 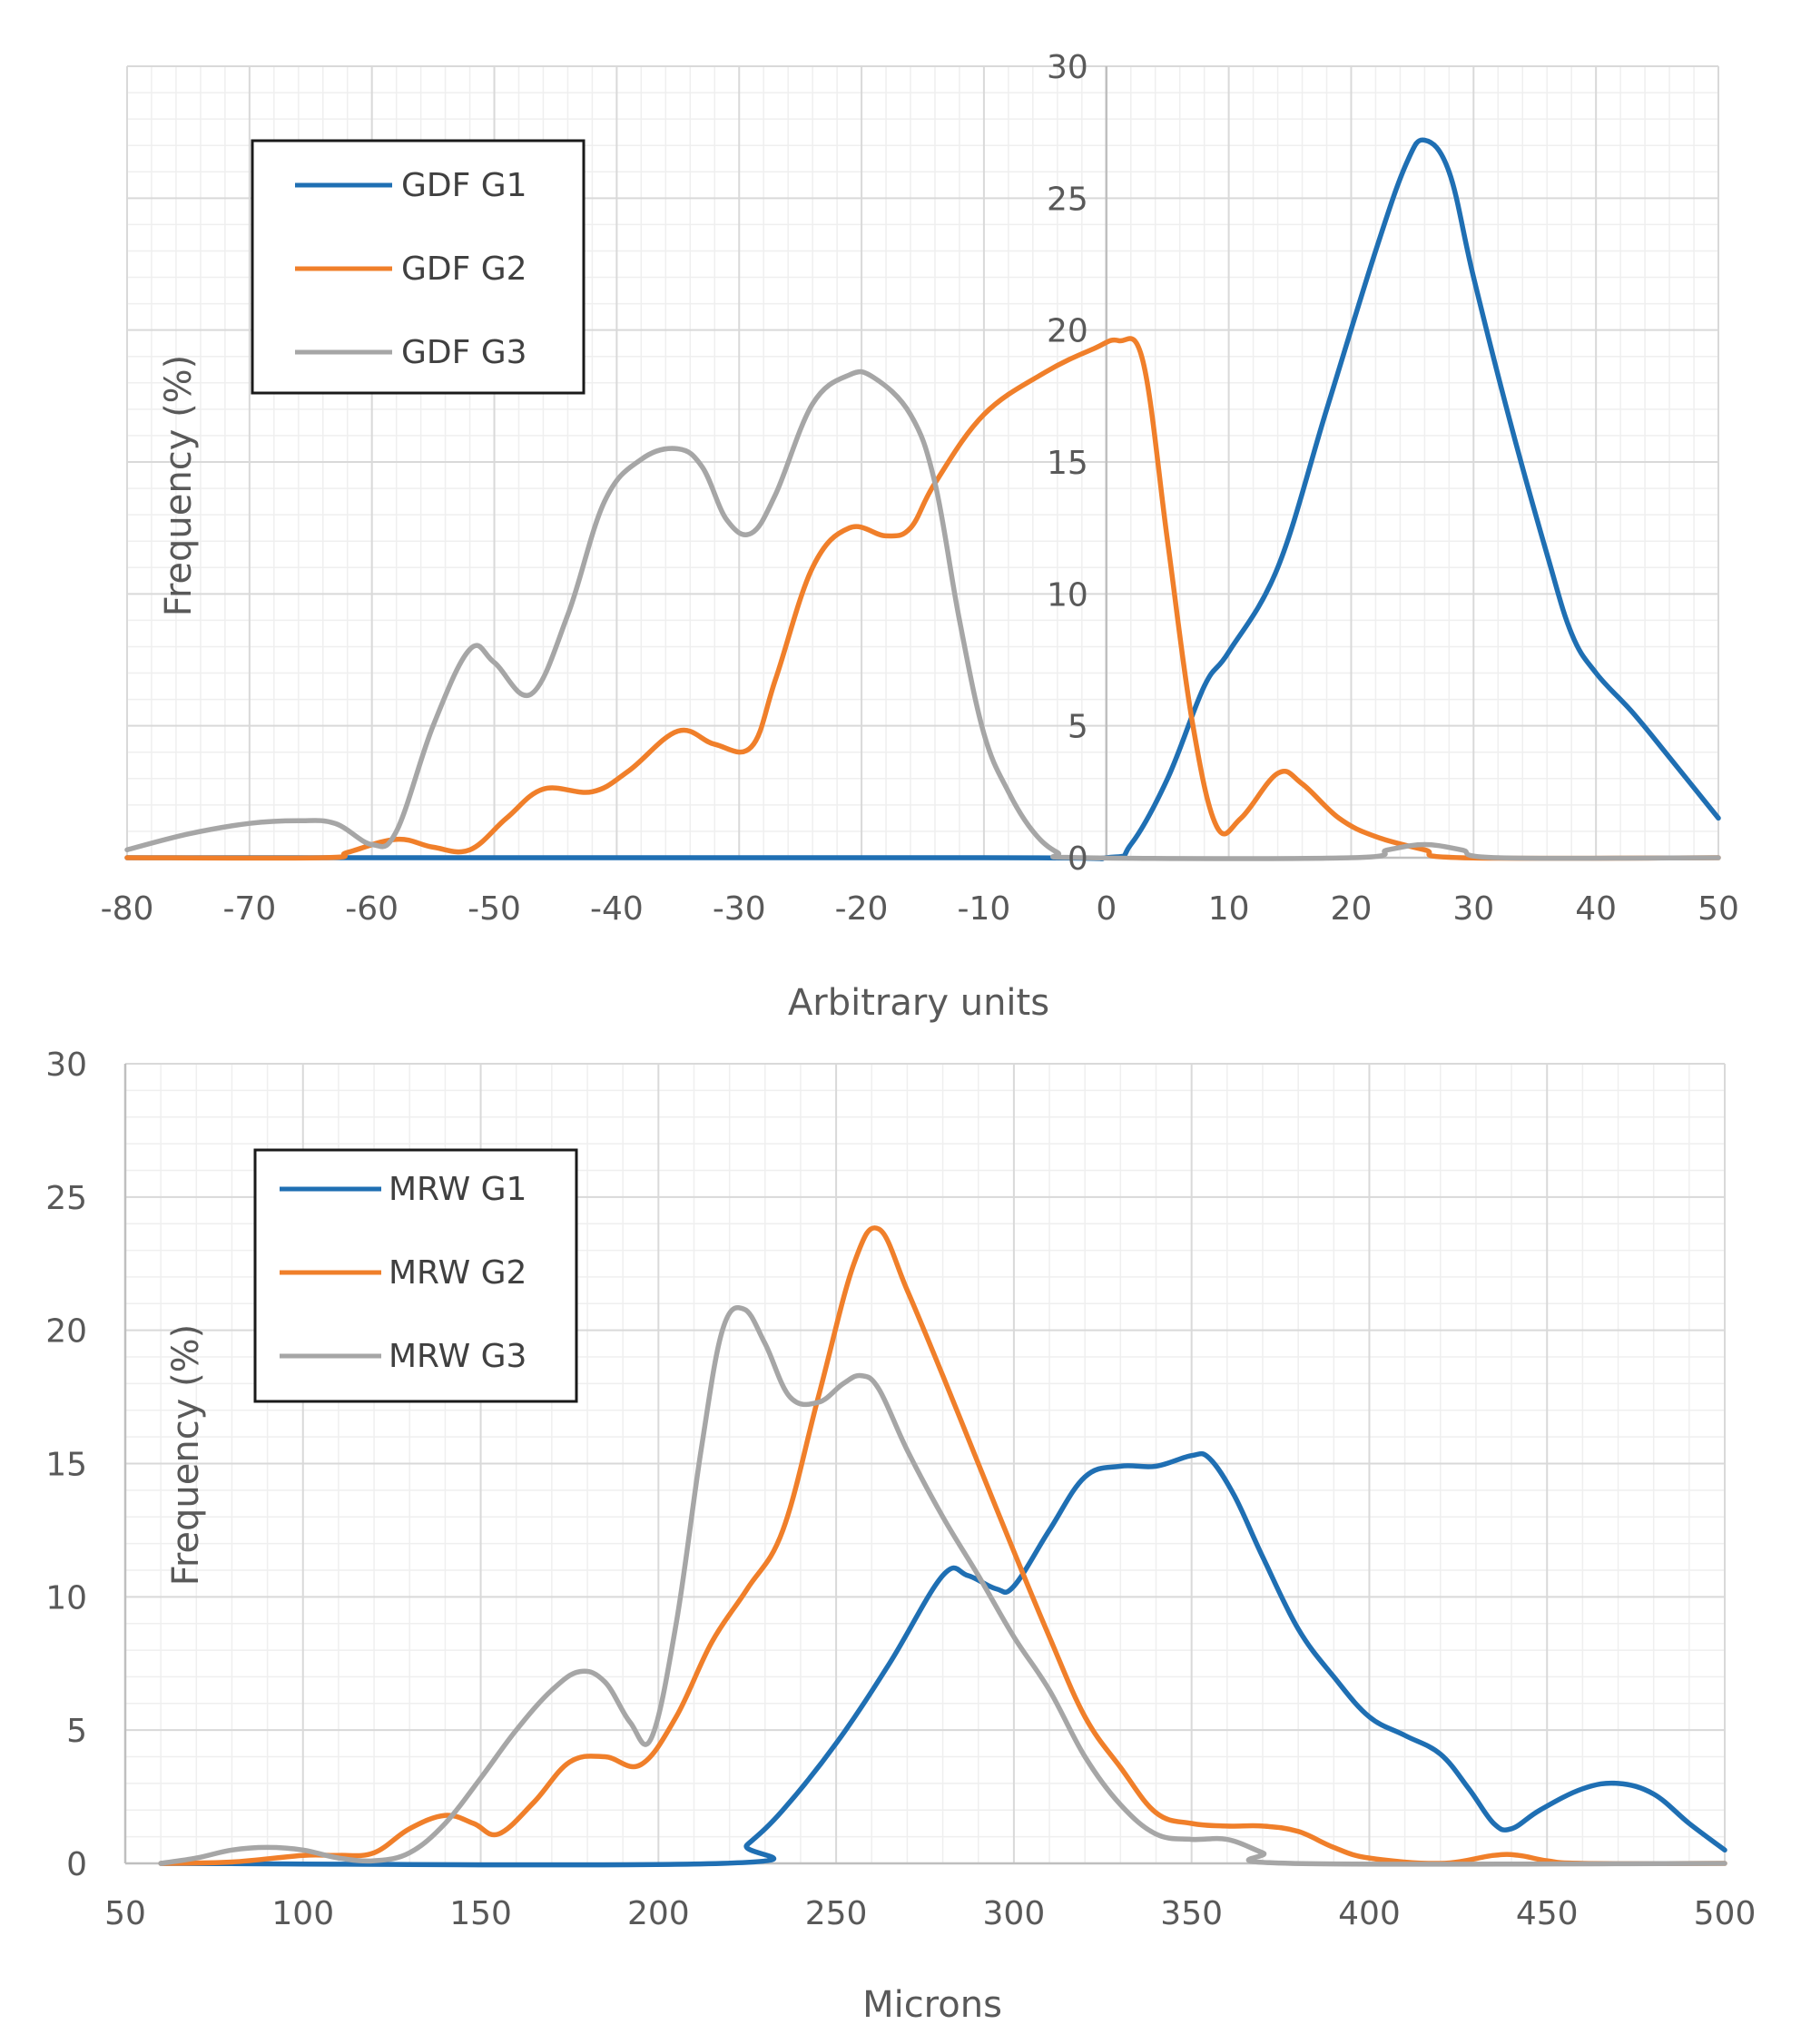 What do you see at coordinates (1352, 909) in the screenshot?
I see `top-x-tick-label: 20` at bounding box center [1352, 909].